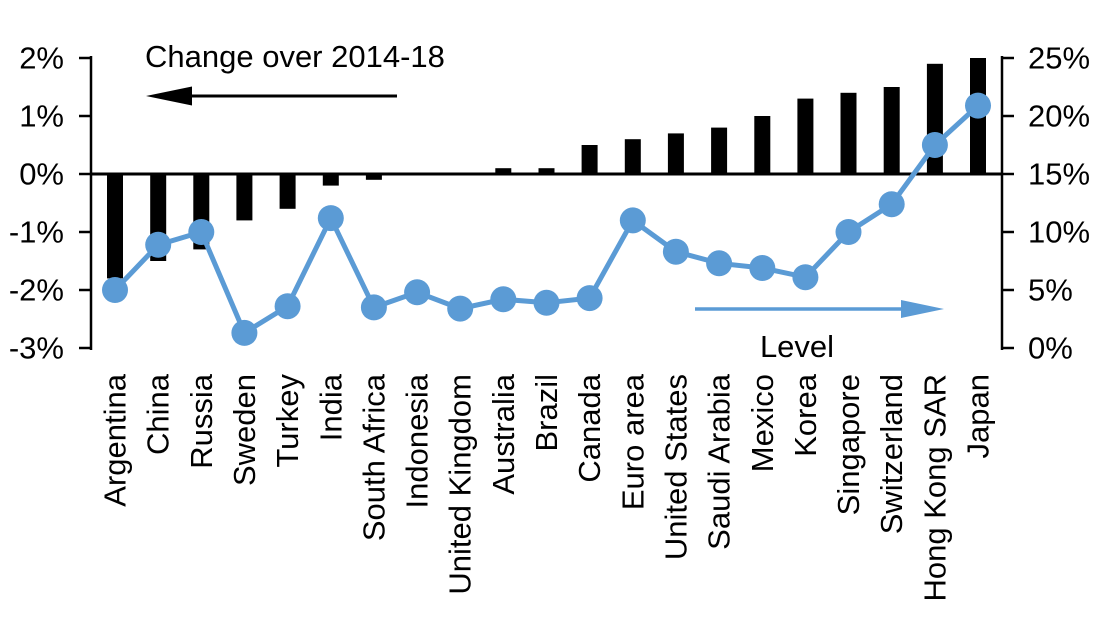 Image resolution: width=1102 pixels, height=619 pixels. Describe the element at coordinates (546, 171) in the screenshot. I see `bar-brazil` at that location.